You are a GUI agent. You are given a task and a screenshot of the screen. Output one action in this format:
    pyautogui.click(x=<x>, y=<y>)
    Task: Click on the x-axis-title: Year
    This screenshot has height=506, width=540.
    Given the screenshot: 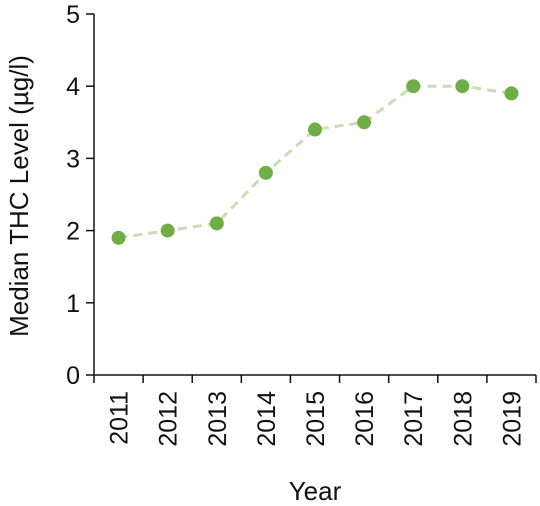 What is the action you would take?
    pyautogui.click(x=315, y=491)
    